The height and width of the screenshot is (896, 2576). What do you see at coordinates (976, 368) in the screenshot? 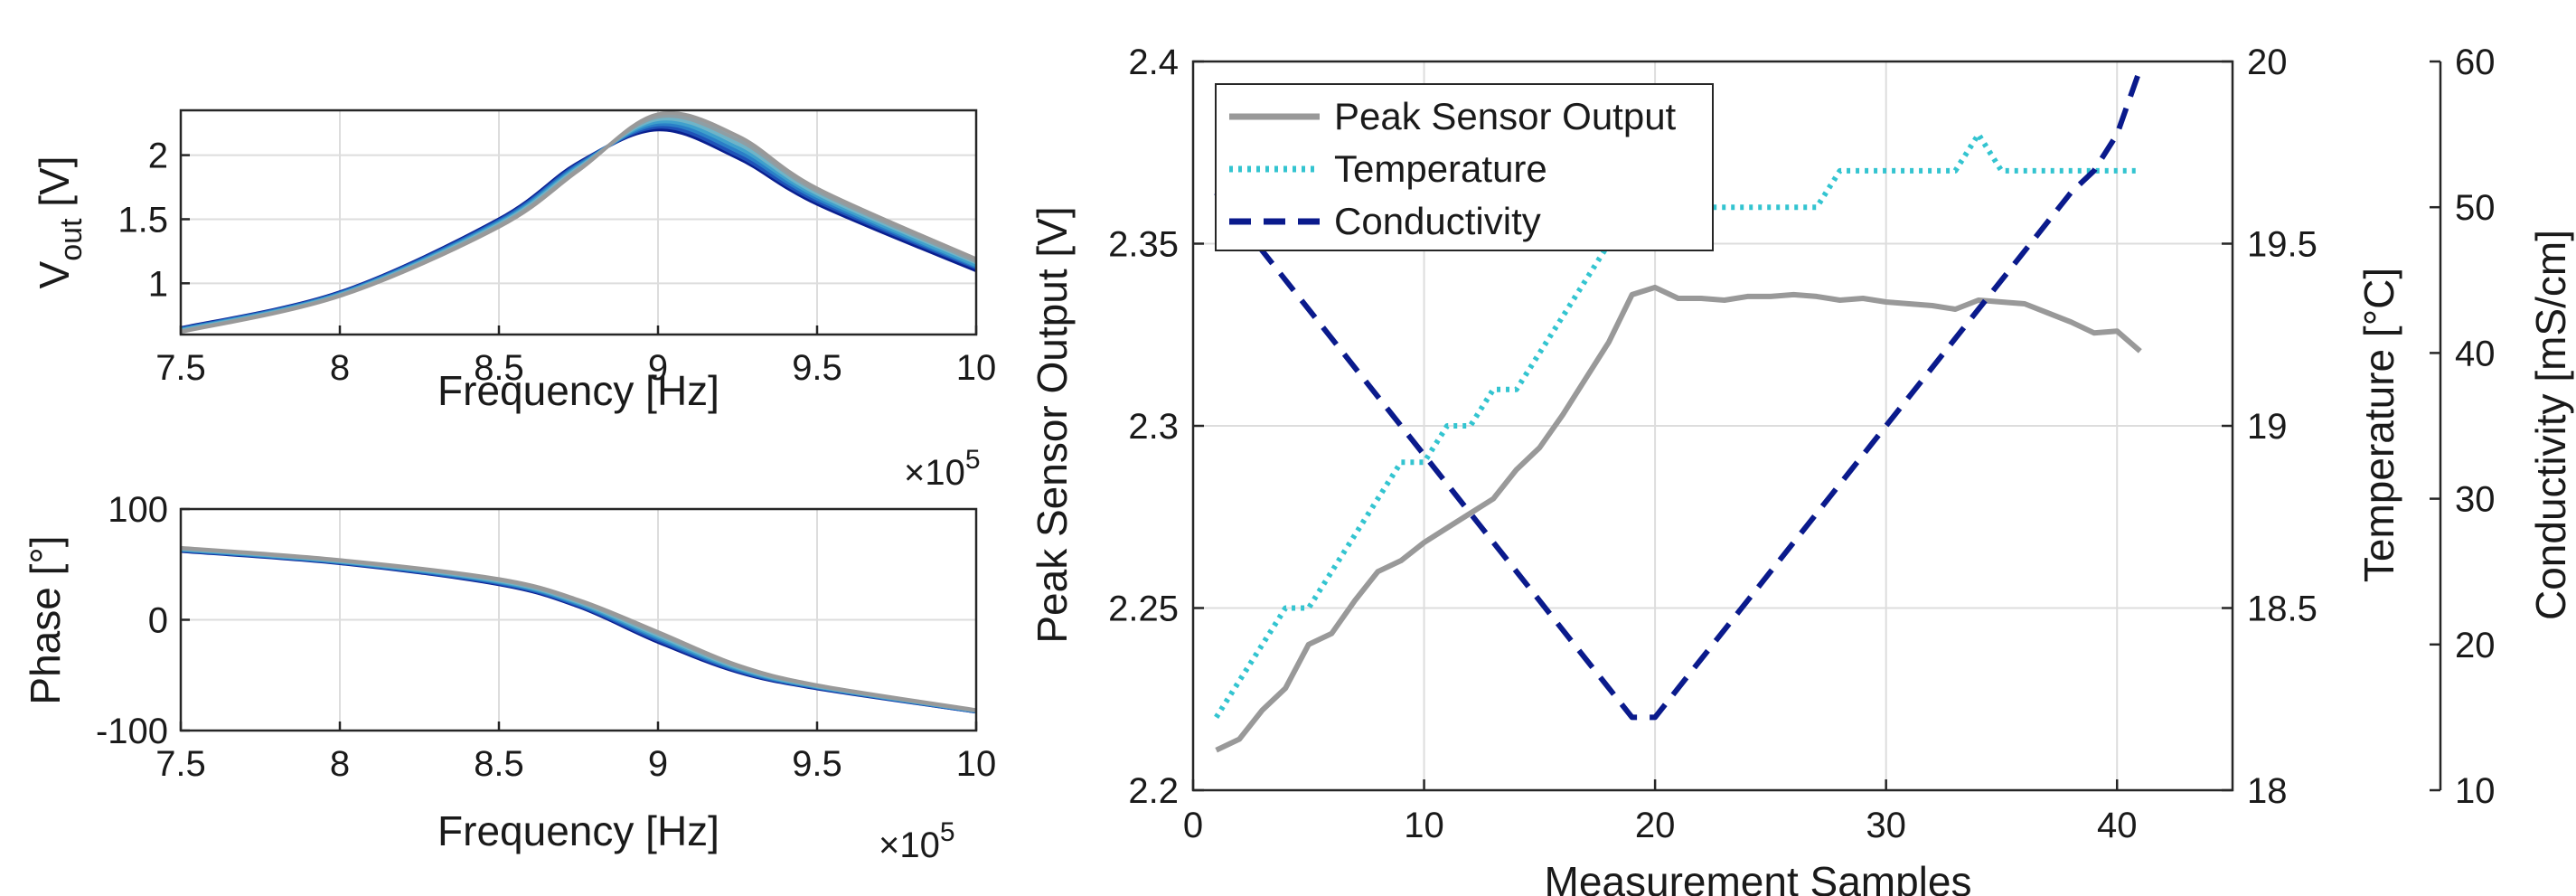
I see `vout-x-tick-label: 10` at bounding box center [976, 368].